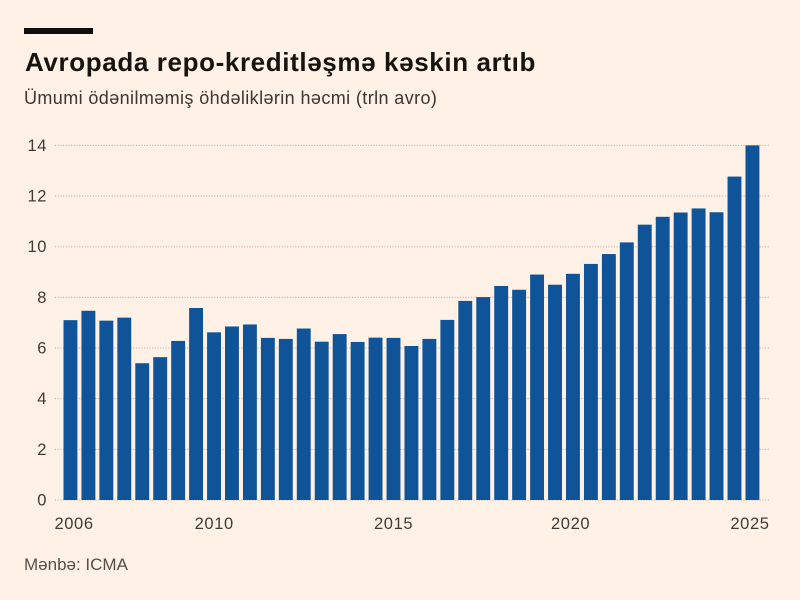 Image resolution: width=800 pixels, height=600 pixels. I want to click on svg-text: 8, so click(42, 298).